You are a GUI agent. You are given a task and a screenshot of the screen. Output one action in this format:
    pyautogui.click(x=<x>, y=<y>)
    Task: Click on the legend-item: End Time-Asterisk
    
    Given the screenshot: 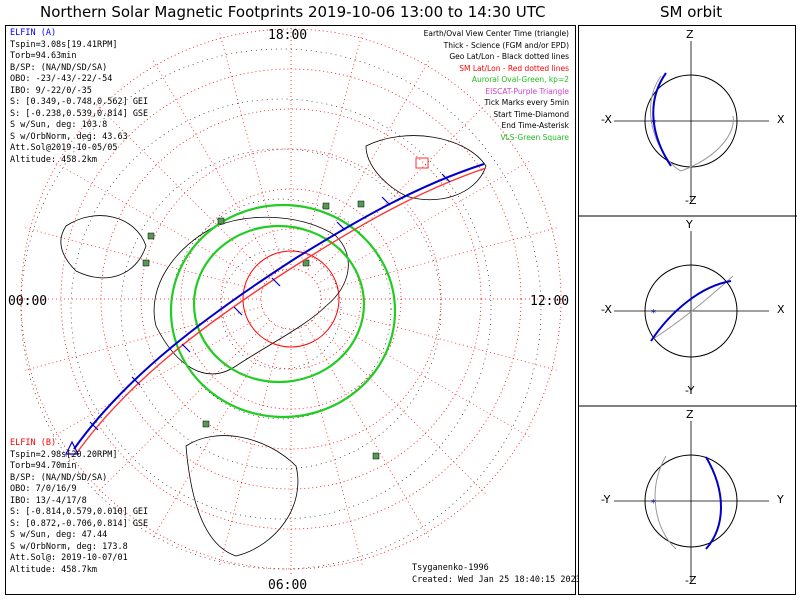 What is the action you would take?
    pyautogui.click(x=535, y=125)
    